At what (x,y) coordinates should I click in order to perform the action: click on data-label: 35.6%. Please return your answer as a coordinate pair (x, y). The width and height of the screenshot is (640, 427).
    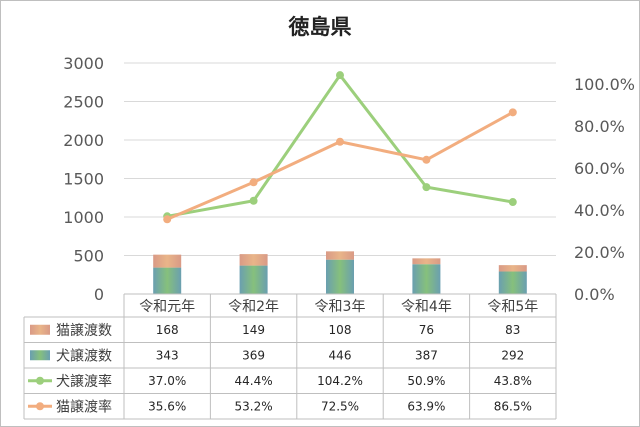
    Looking at the image, I should click on (167, 406).